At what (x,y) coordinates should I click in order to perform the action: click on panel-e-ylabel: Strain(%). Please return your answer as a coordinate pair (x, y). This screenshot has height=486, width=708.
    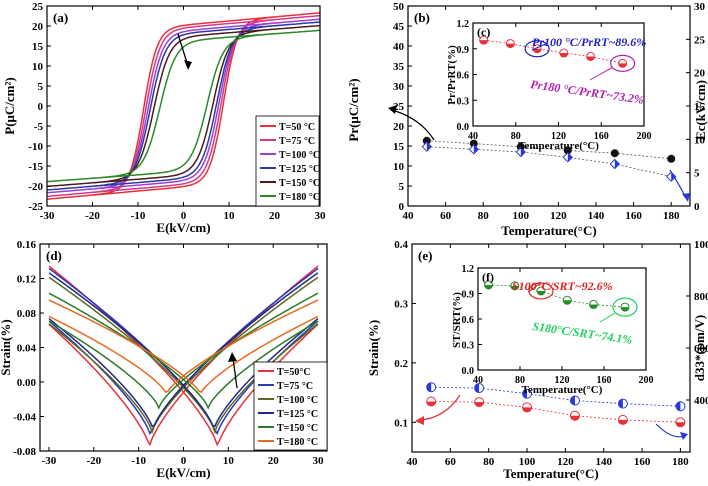
    Looking at the image, I should click on (373, 348).